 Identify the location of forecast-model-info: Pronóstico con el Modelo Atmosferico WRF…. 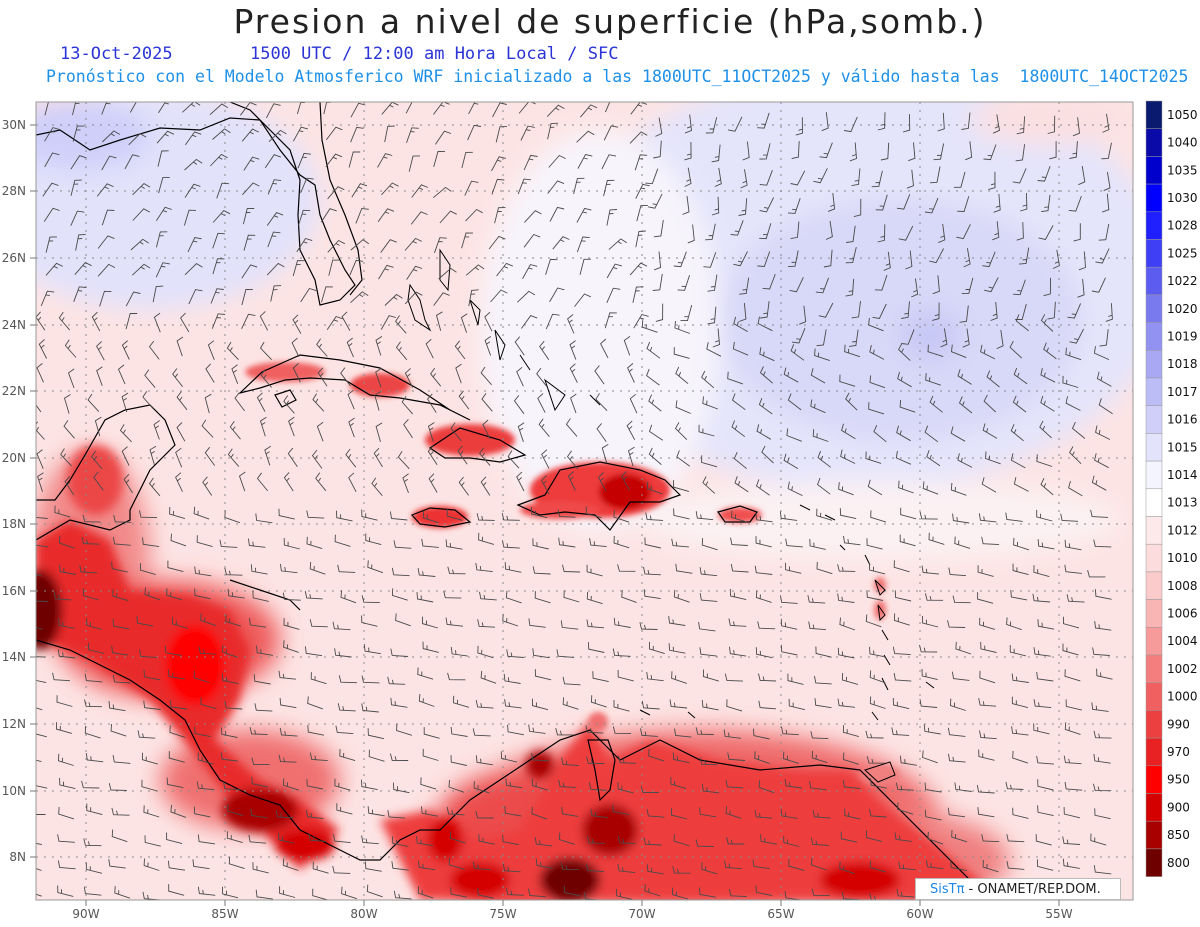
(617, 76).